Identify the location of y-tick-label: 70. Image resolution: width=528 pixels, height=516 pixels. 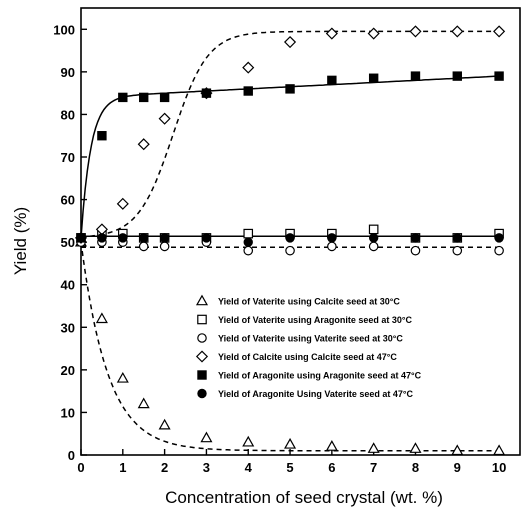
(68, 157).